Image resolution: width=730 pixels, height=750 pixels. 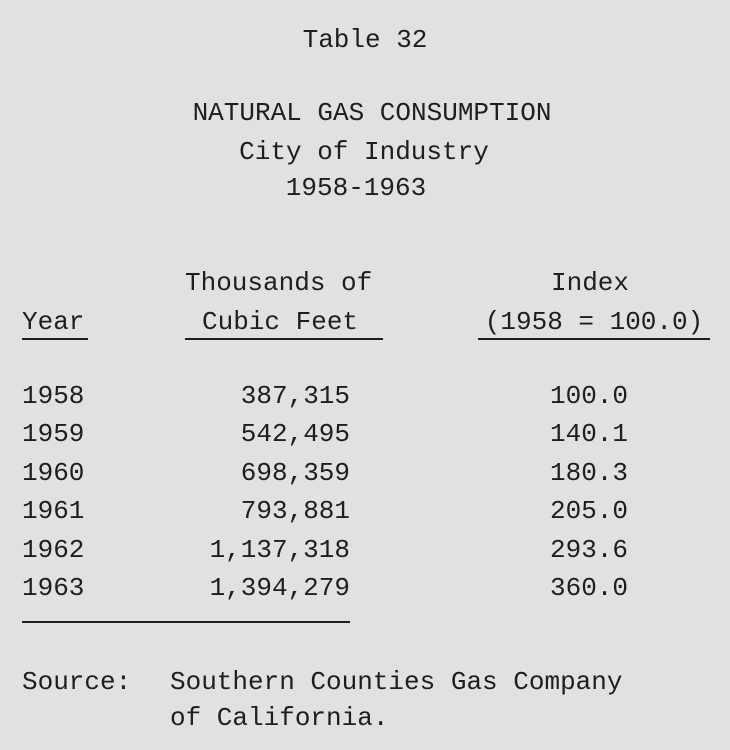 I want to click on column-header: Cubic Feet, so click(x=280, y=322).